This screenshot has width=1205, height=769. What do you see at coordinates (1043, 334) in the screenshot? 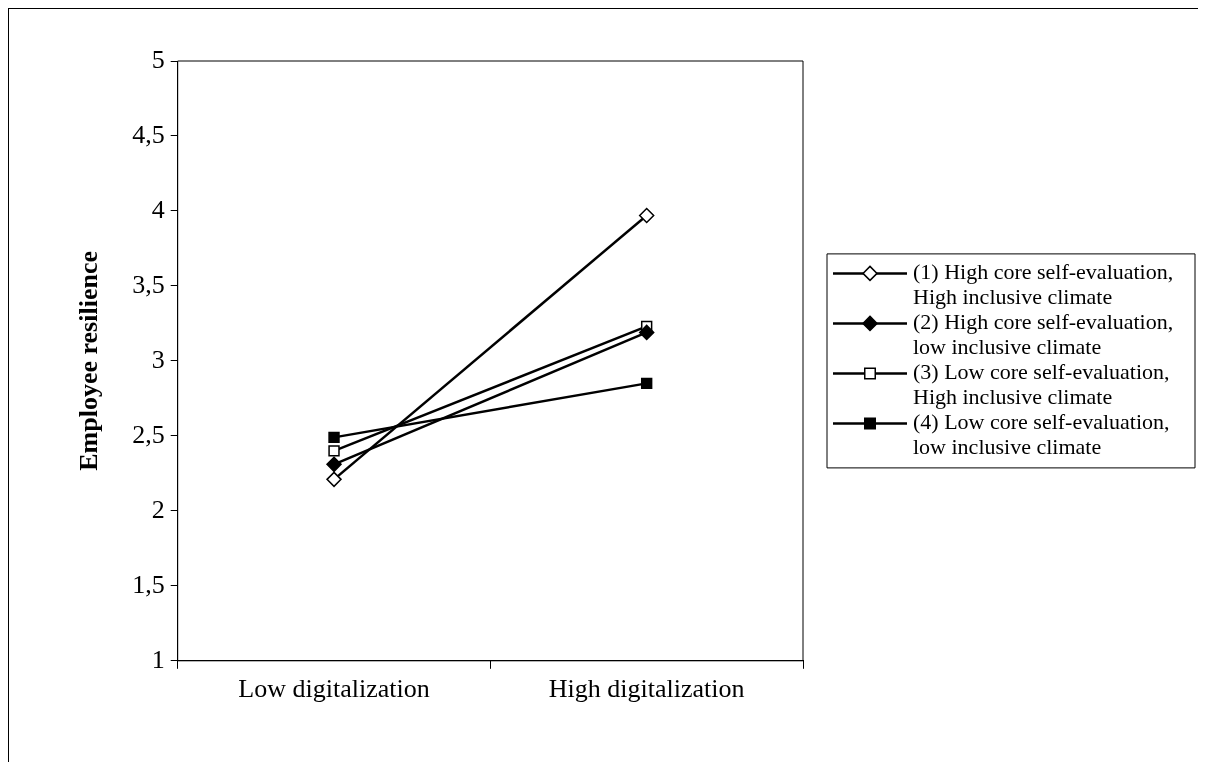
I see `legend-label: (2) High core self-evaluation, low inclusive climate` at bounding box center [1043, 334].